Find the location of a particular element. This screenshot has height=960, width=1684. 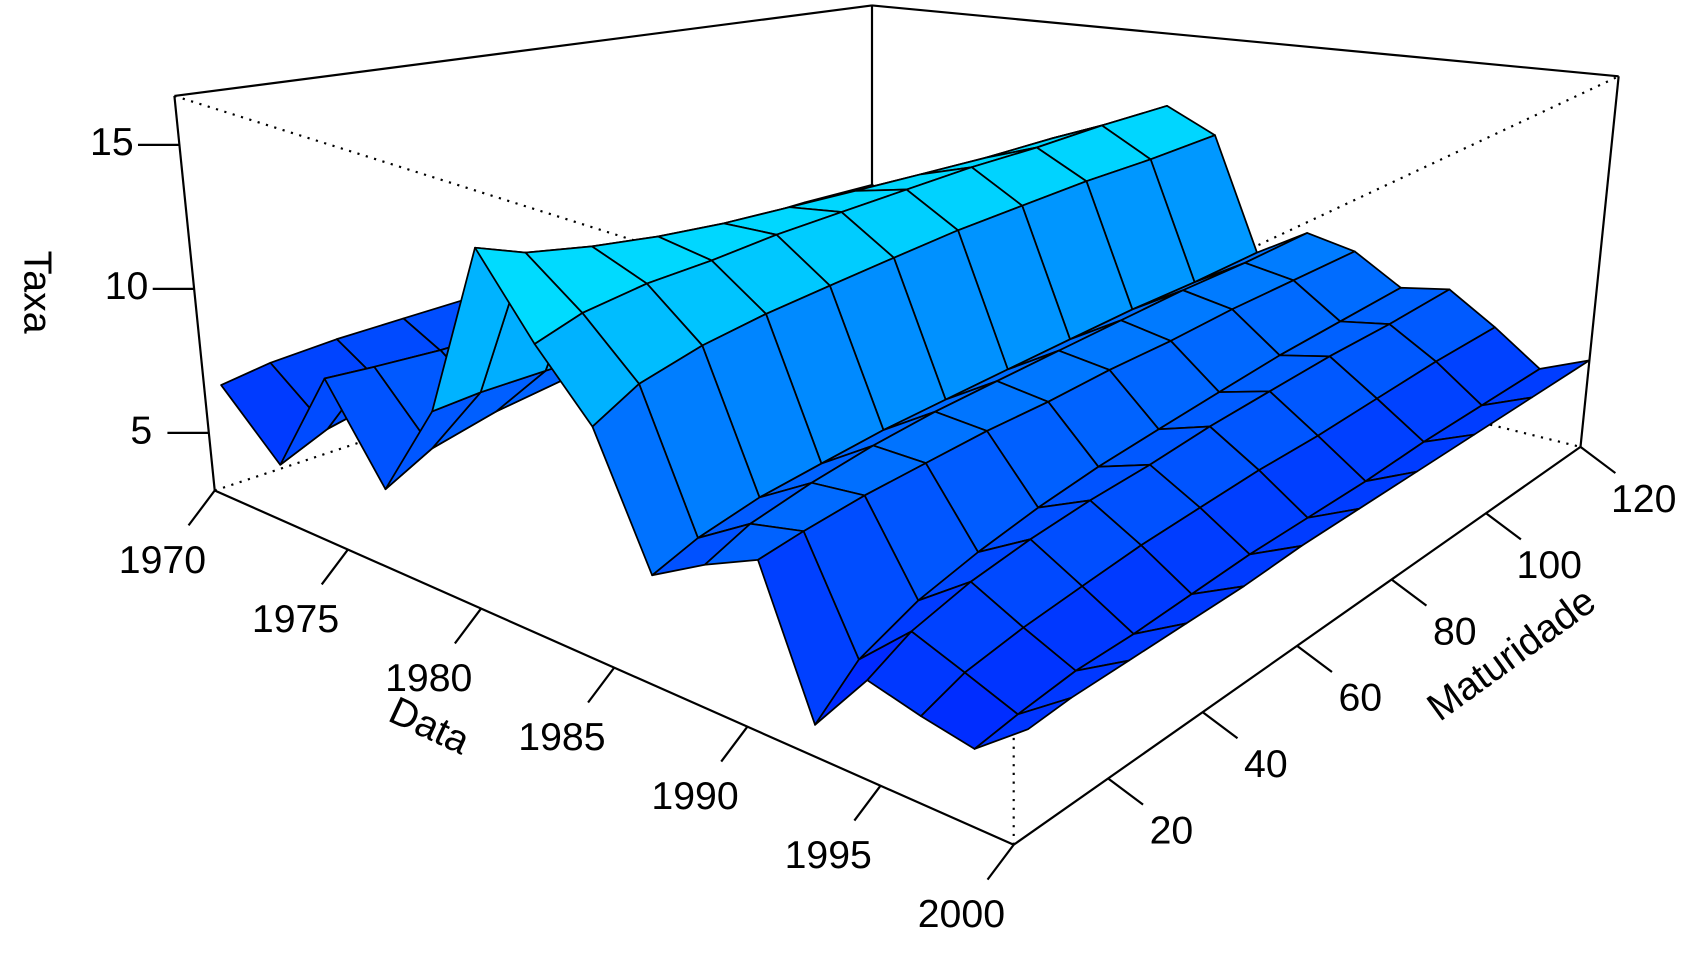

surface-facet is located at coordinates (1023, 723).